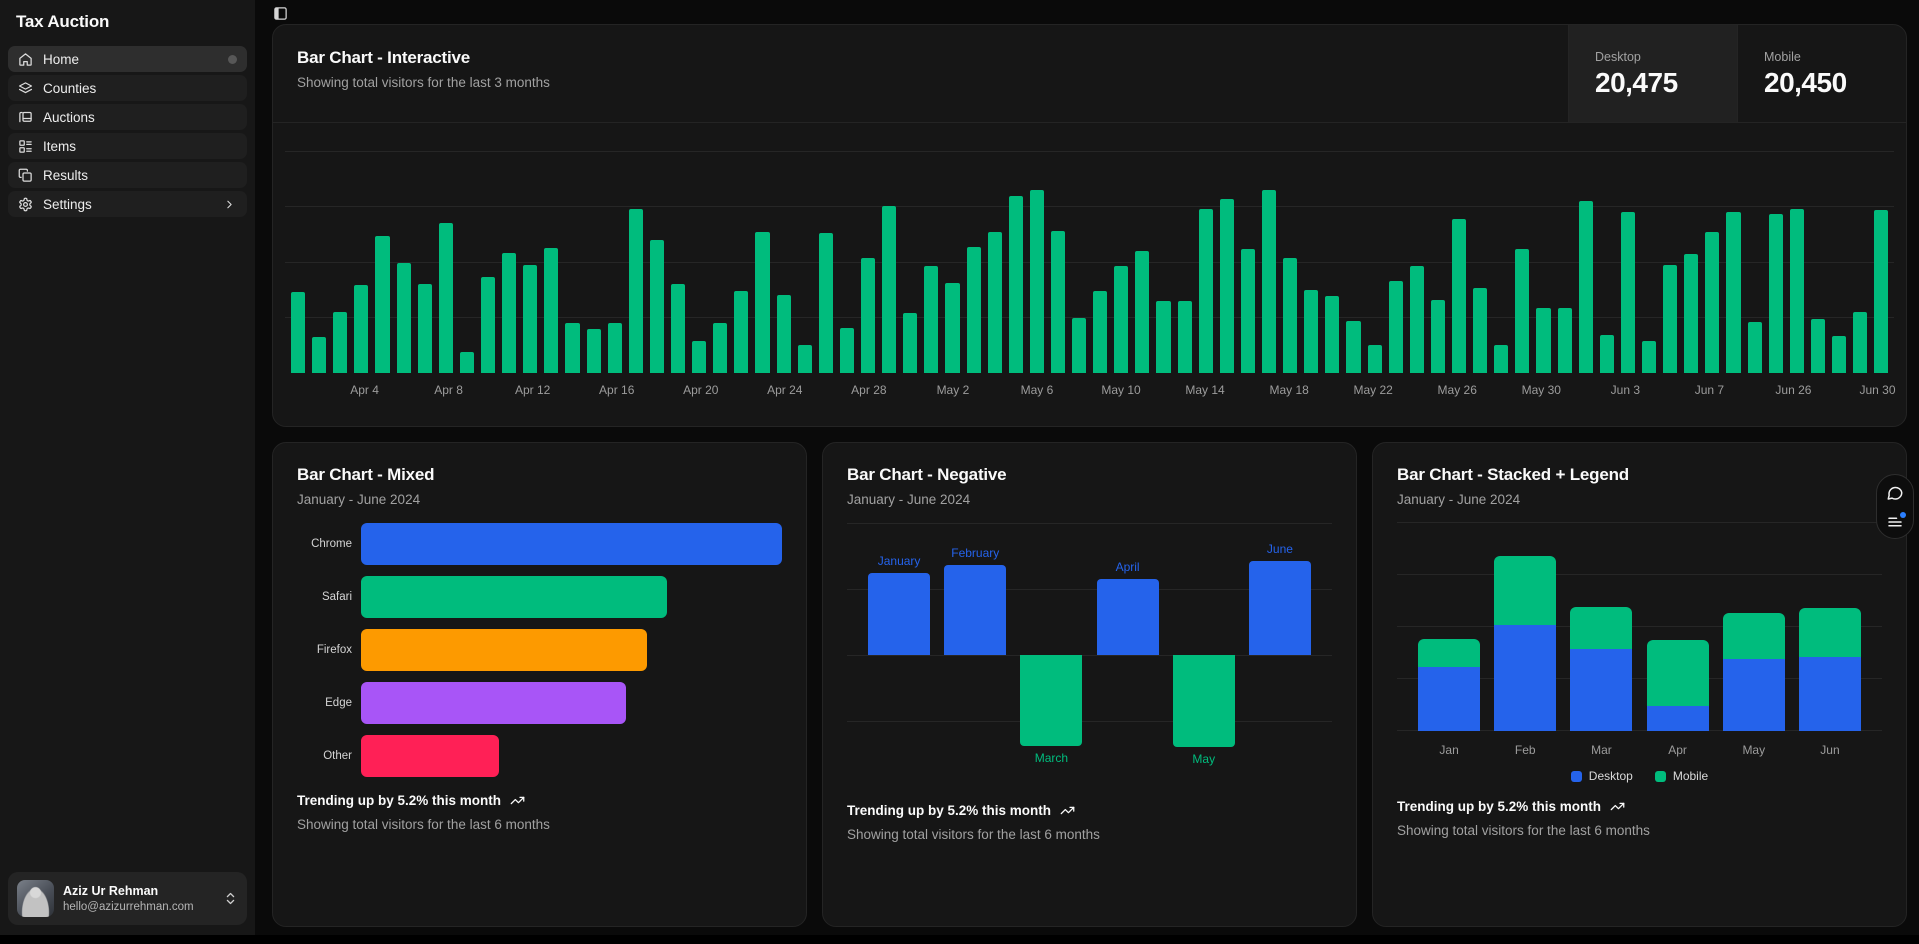  Describe the element at coordinates (280, 13) in the screenshot. I see `sidebar-toggle-button` at that location.